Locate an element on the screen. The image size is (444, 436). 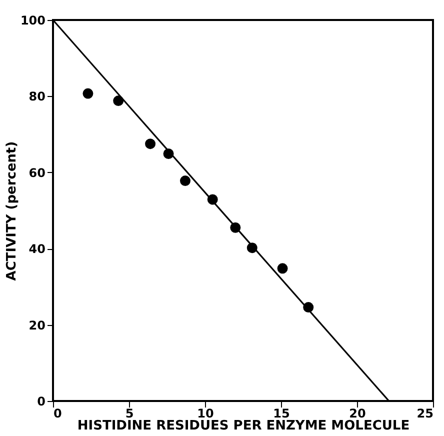
y-tick-label: 40 is located at coordinates (37, 249).